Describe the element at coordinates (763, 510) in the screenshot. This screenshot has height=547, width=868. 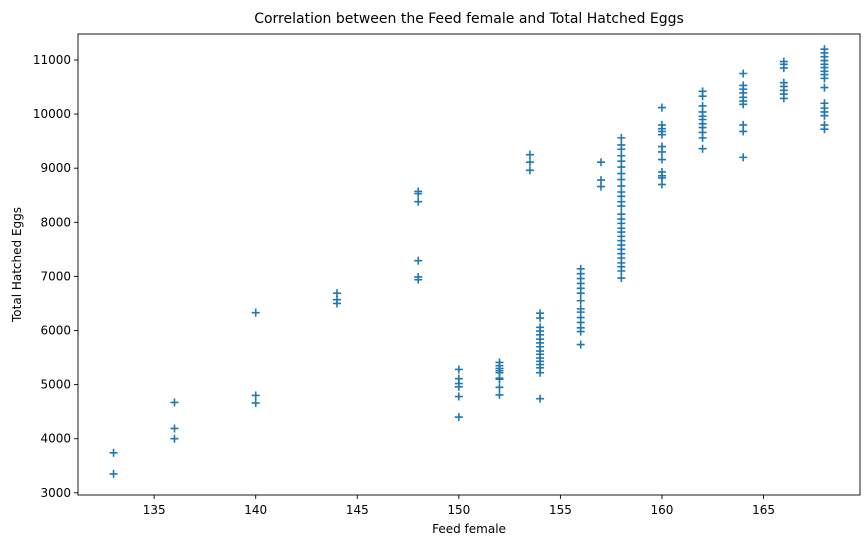
I see `x-tick-label: 165` at that location.